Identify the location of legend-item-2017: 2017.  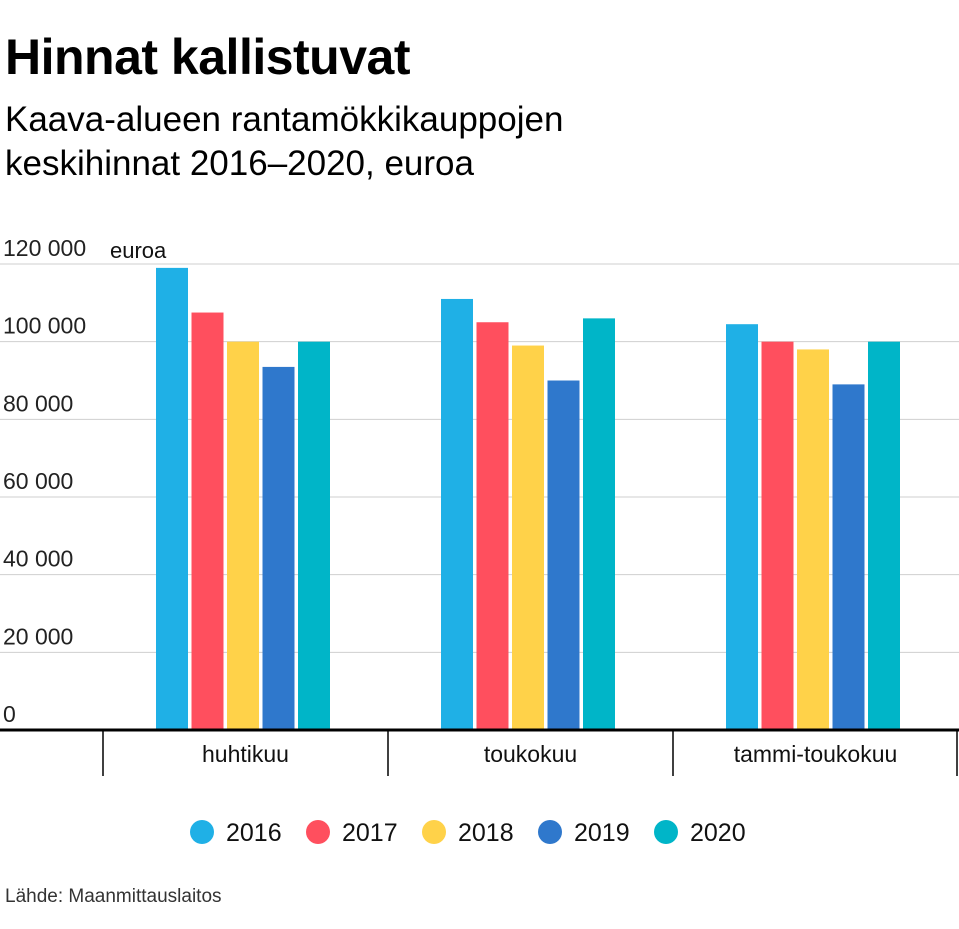
(352, 833).